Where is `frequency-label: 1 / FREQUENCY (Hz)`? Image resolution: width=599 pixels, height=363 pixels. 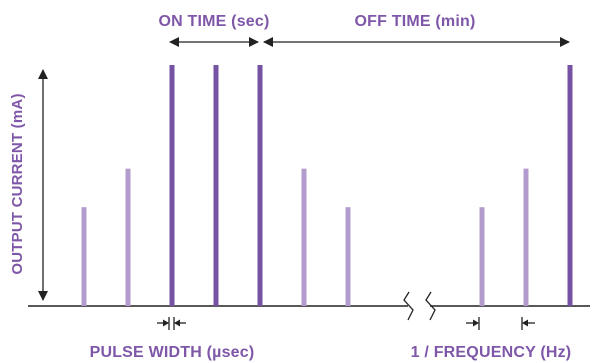
frequency-label: 1 / FREQUENCY (Hz) is located at coordinates (491, 352).